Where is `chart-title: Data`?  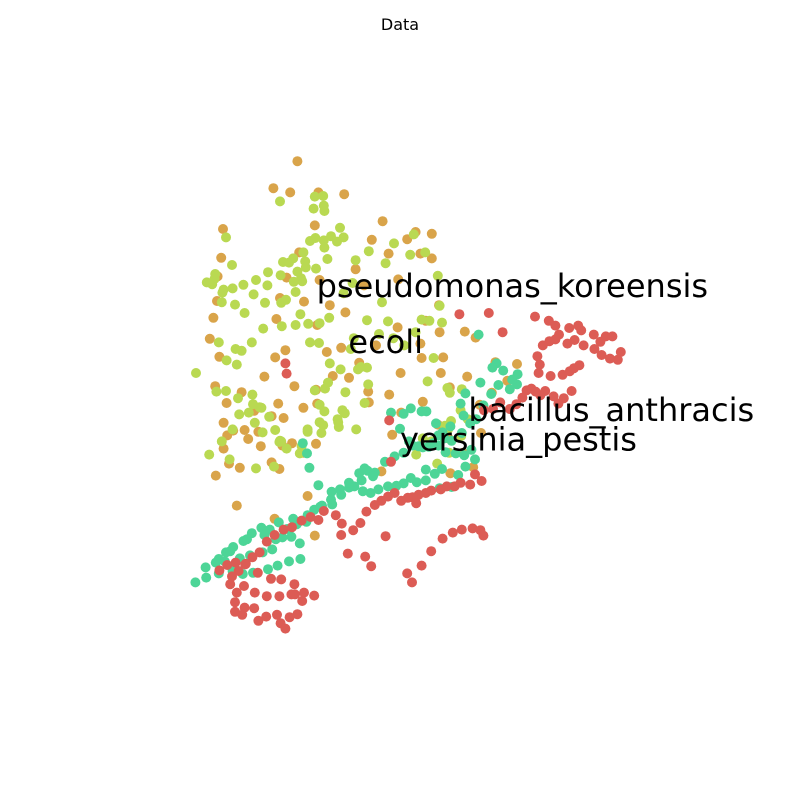 chart-title: Data is located at coordinates (400, 24).